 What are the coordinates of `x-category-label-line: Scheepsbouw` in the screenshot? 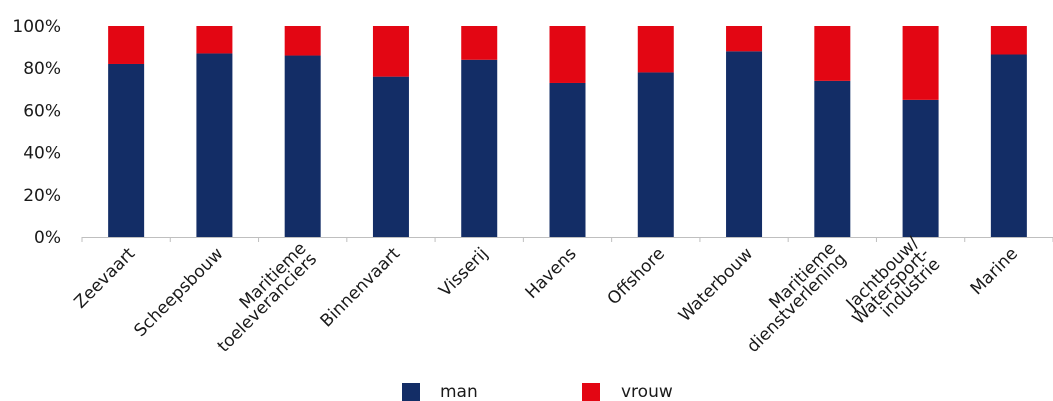 It's located at (178, 292).